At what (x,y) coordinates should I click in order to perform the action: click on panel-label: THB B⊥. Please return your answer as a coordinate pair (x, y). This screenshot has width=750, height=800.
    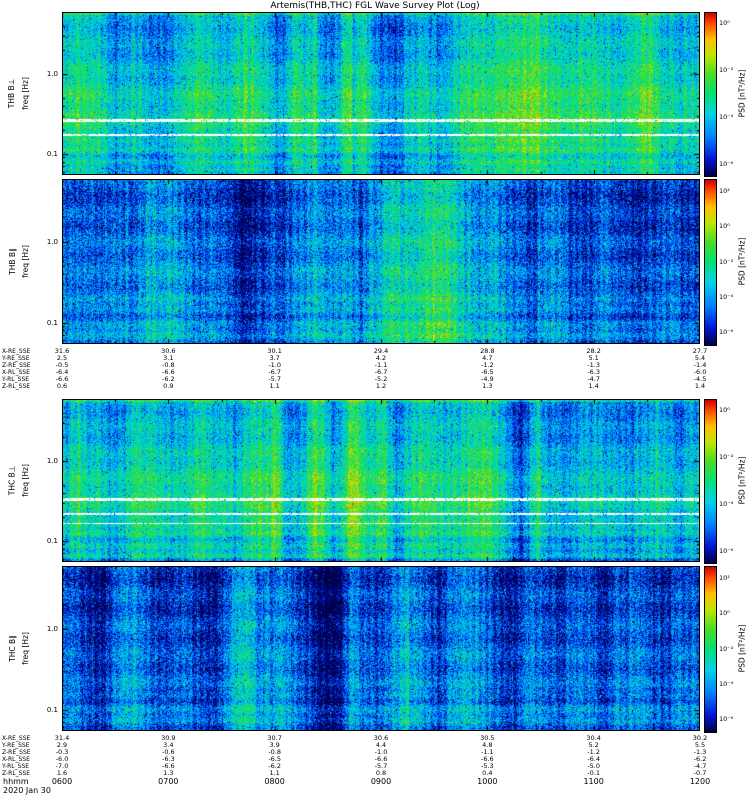
    Looking at the image, I should click on (12, 93).